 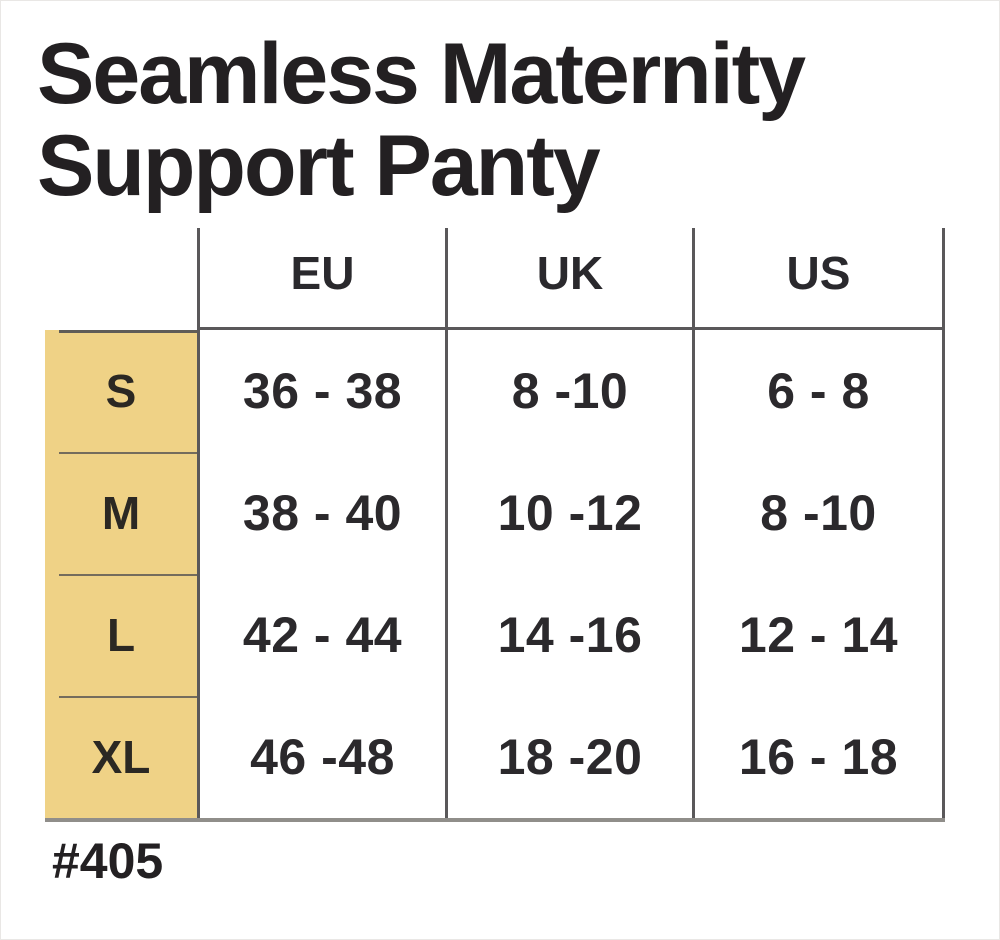 What do you see at coordinates (122, 279) in the screenshot?
I see `size-chart-corner-cell` at bounding box center [122, 279].